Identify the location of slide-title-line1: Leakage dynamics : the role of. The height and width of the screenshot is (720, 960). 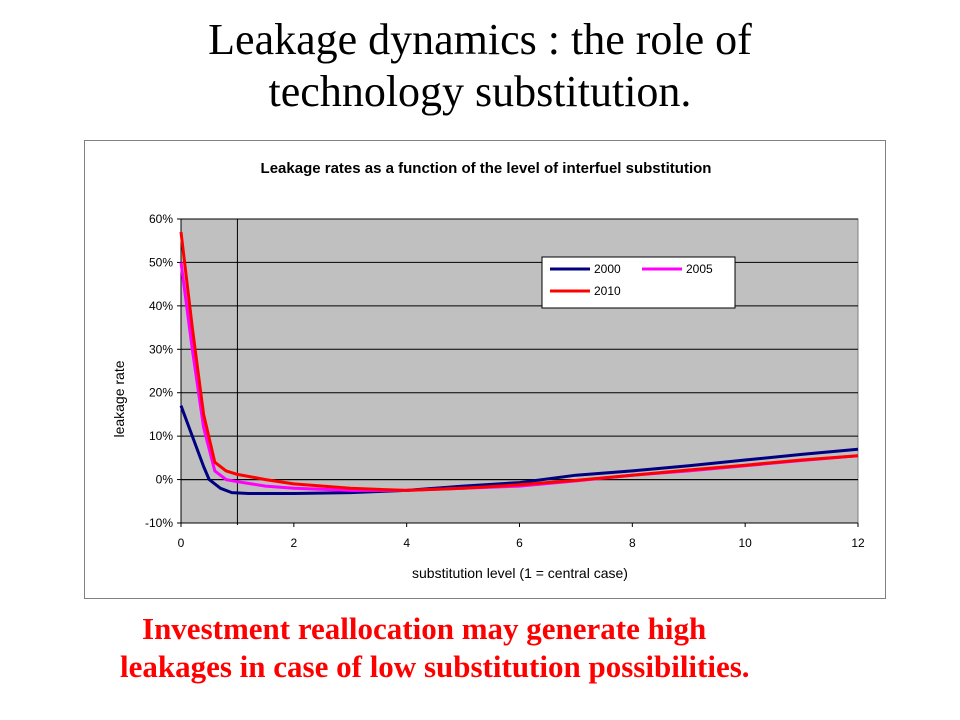
(480, 39).